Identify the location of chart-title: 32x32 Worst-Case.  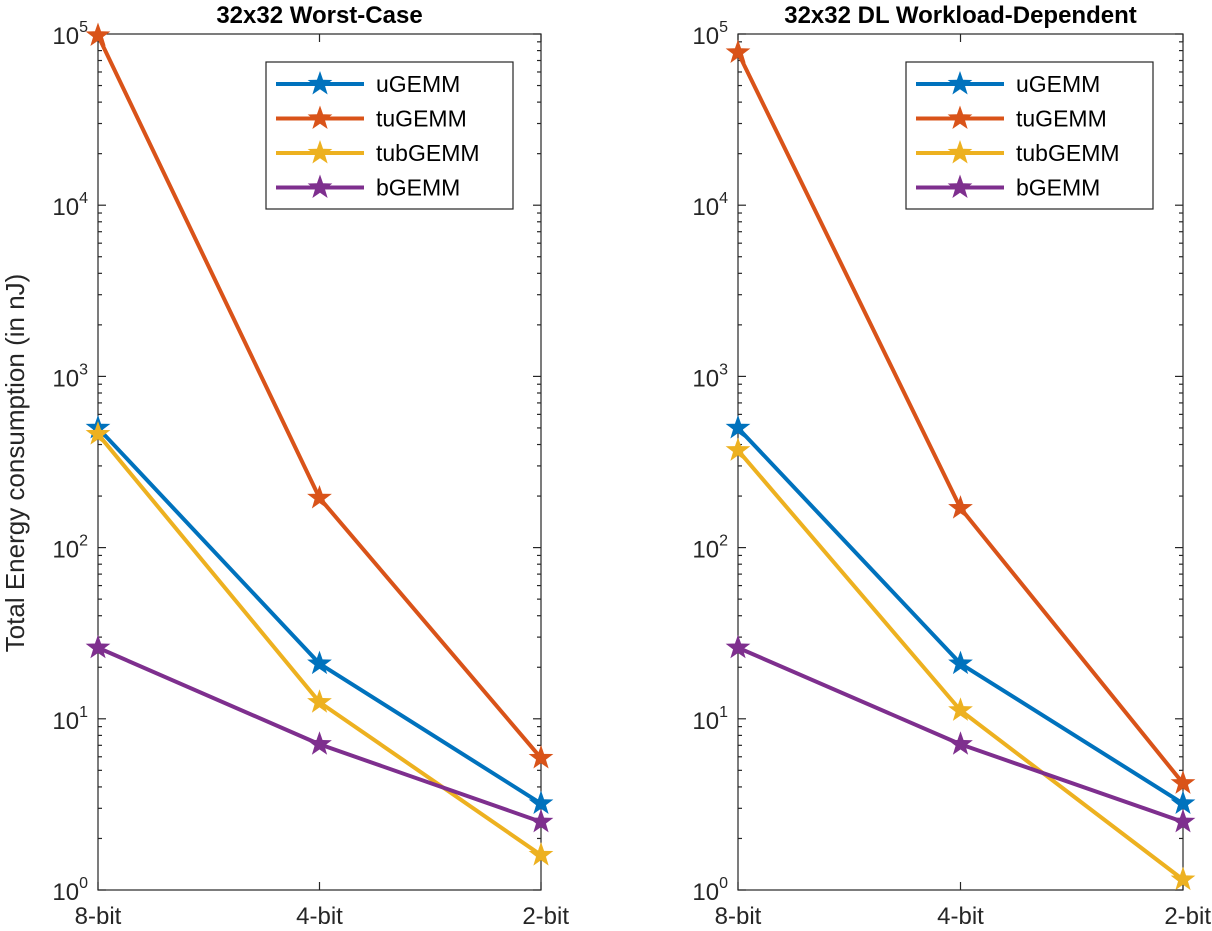
(319, 15).